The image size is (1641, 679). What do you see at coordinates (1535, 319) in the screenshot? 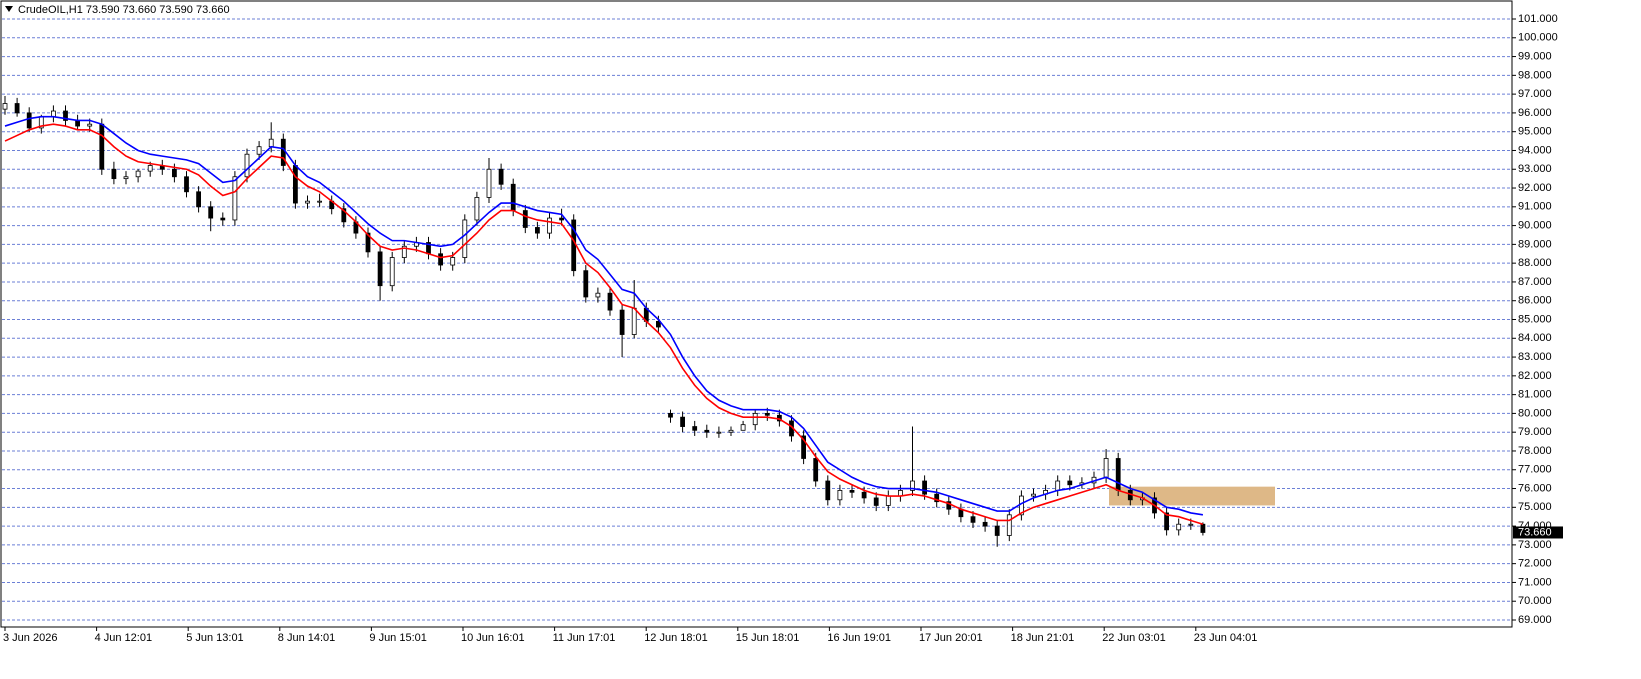
I see `y-tick-label: 85.000` at bounding box center [1535, 319].